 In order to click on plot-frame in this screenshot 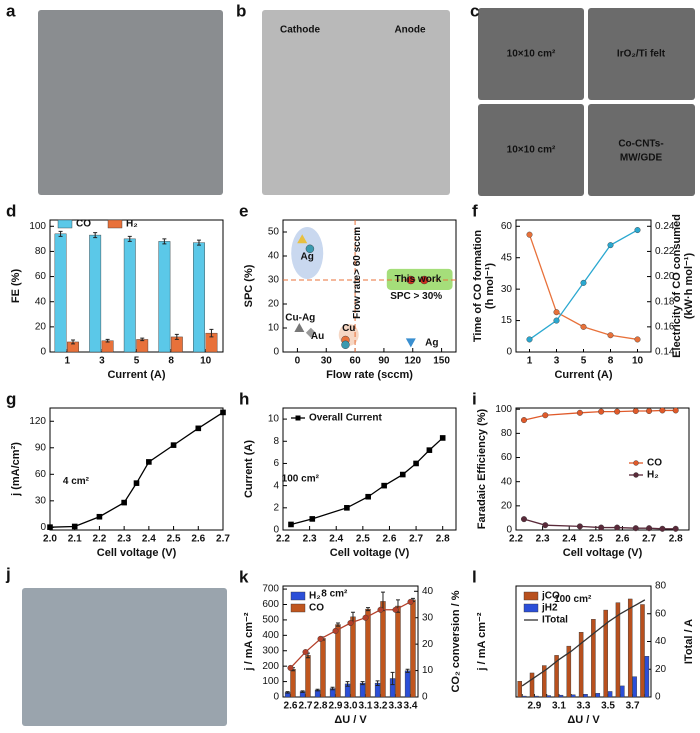, I will do `click(136, 469)`.